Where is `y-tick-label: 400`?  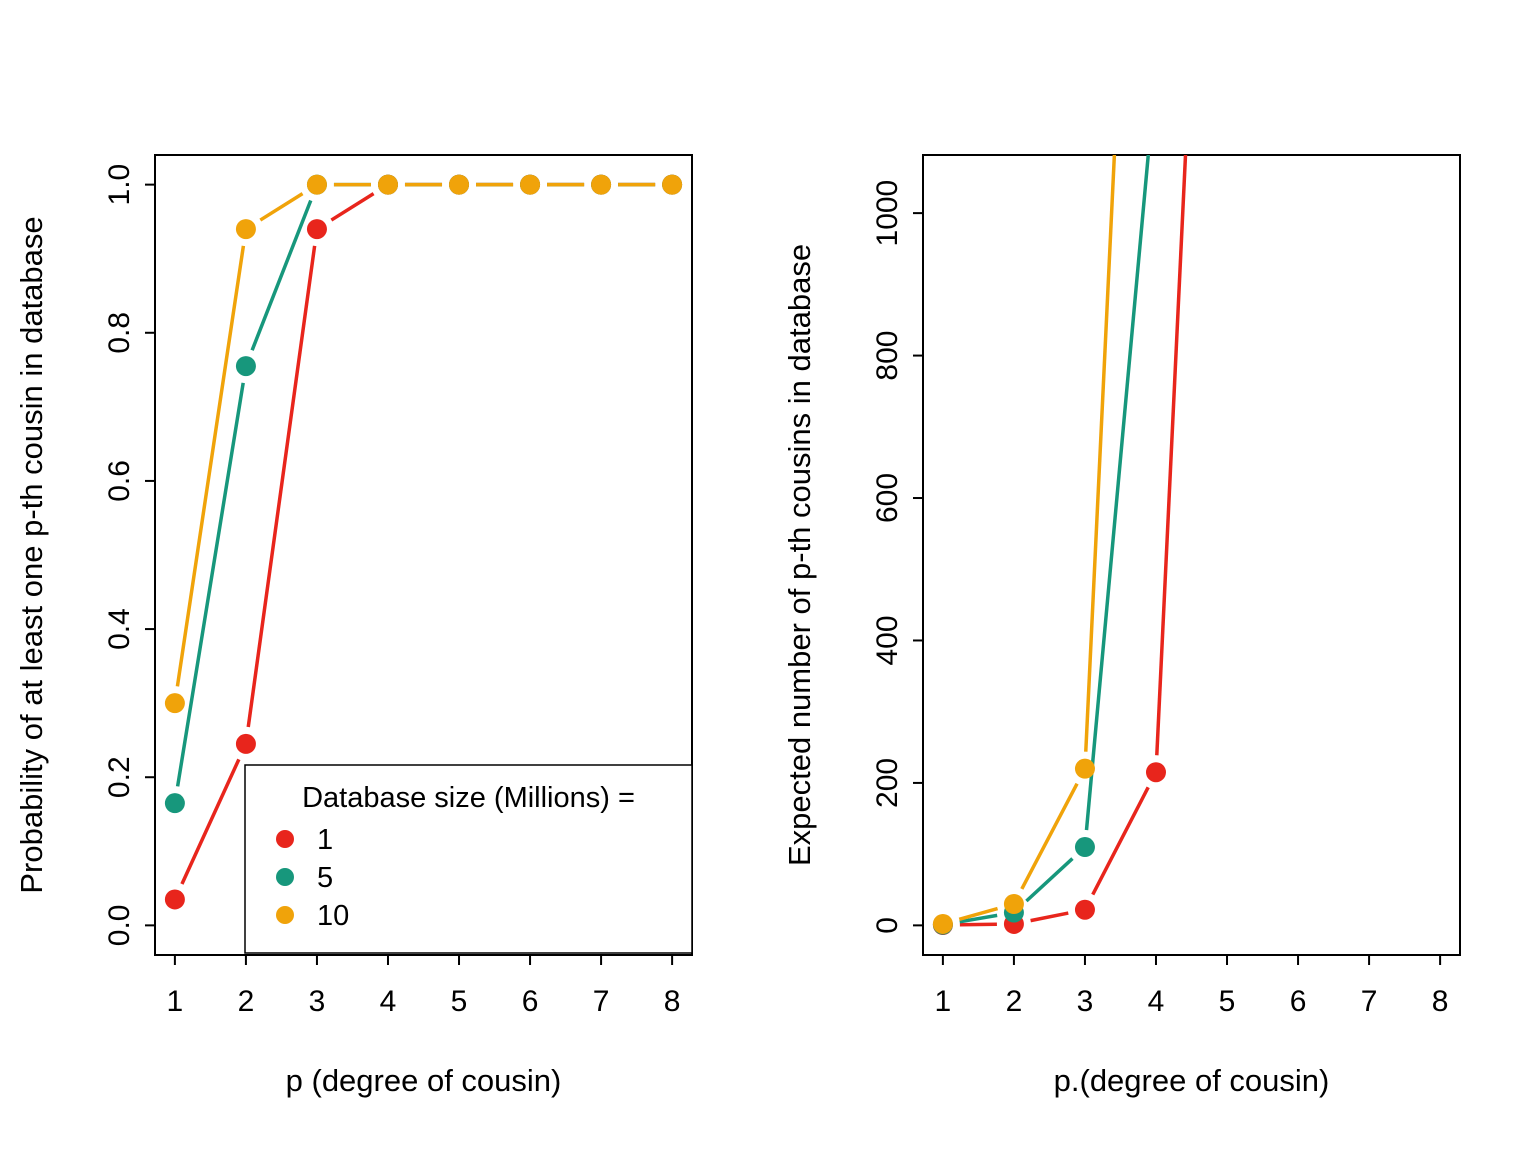 y-tick-label: 400 is located at coordinates (887, 640).